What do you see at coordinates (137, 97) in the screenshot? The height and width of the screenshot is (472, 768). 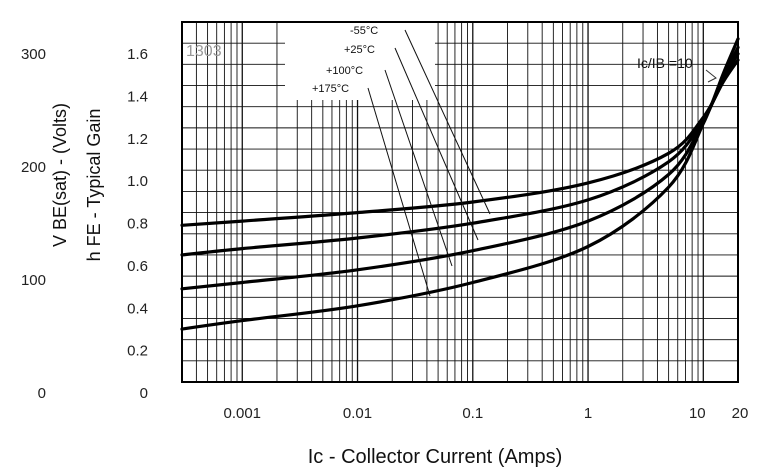 I see `y-tick-label-vbe: 1.4` at bounding box center [137, 97].